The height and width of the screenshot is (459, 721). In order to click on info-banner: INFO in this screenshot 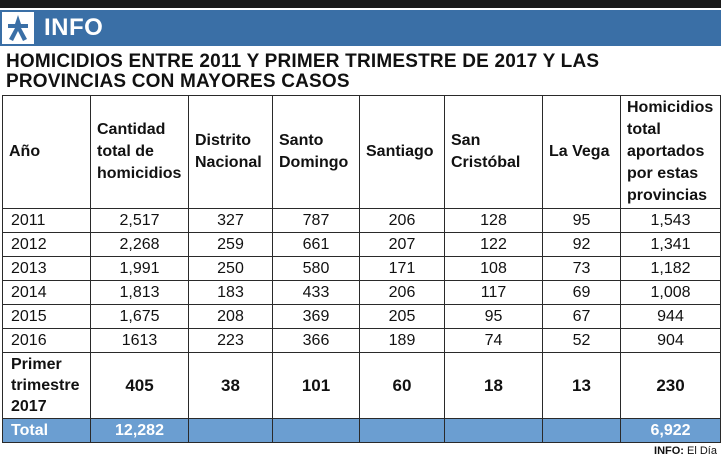, I will do `click(360, 28)`.